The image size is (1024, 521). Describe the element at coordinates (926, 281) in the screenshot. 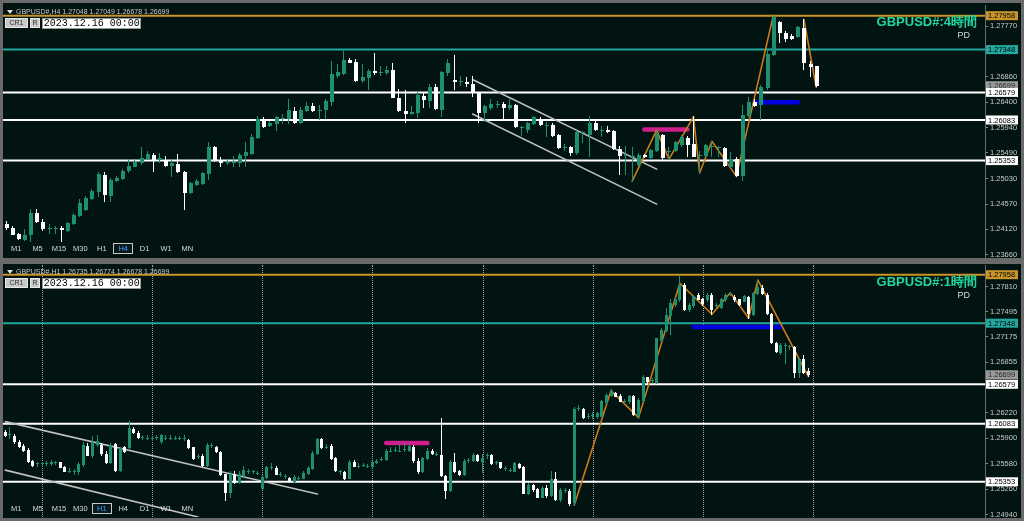

I see `text: GBPUSD#:1時間` at that location.